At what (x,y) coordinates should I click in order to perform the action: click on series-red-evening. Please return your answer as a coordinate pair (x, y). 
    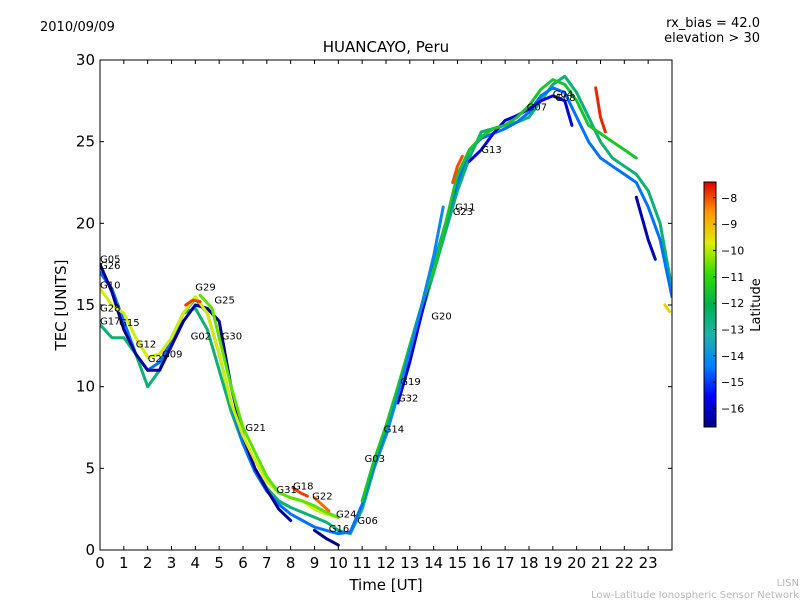
    Looking at the image, I should click on (600, 110).